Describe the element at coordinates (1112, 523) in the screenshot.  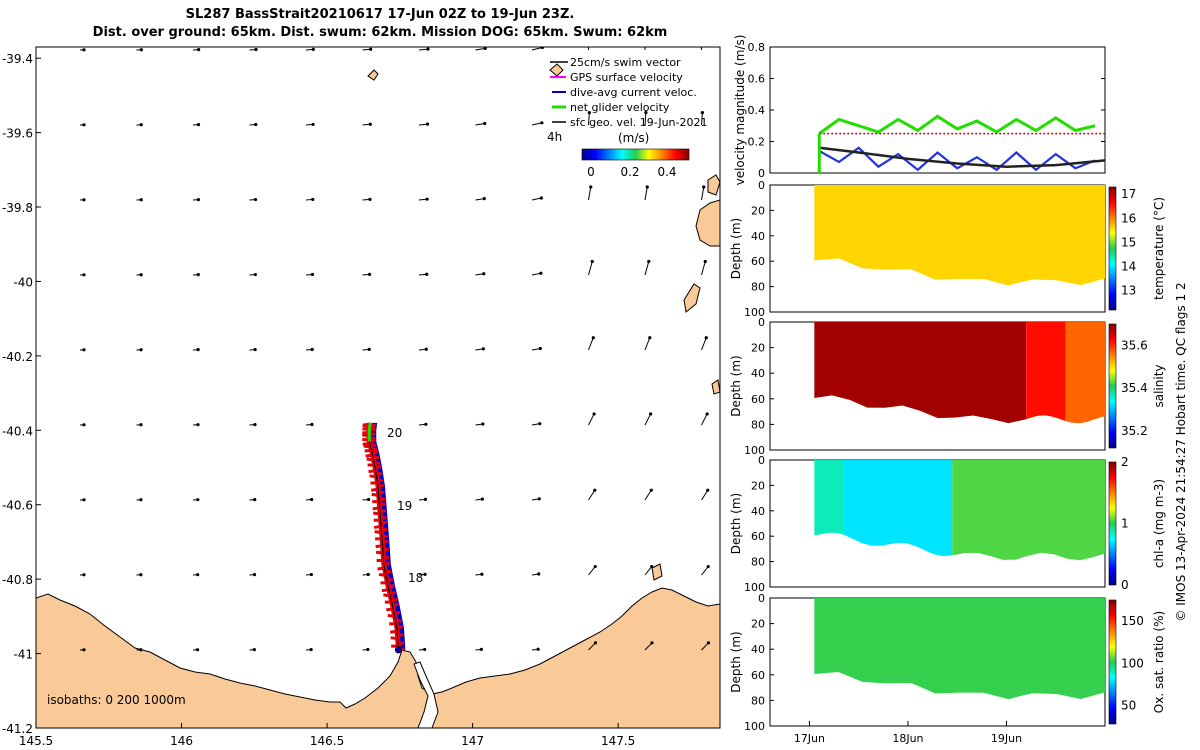
I see `section-colorbar` at that location.